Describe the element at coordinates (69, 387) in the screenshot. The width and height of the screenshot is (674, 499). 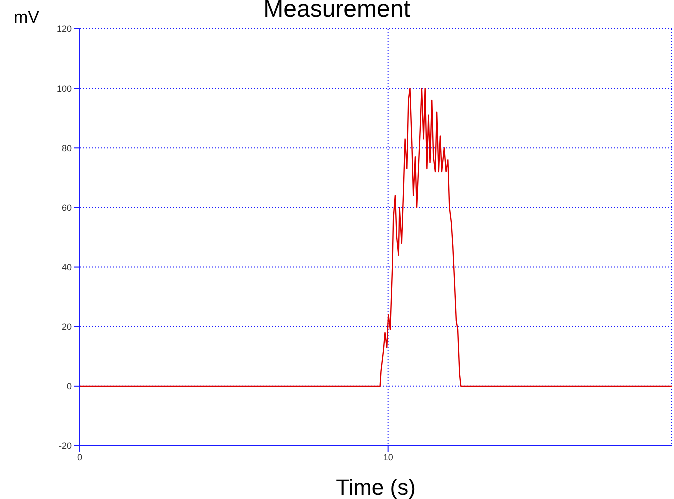
I see `y-tick-label: 0` at that location.